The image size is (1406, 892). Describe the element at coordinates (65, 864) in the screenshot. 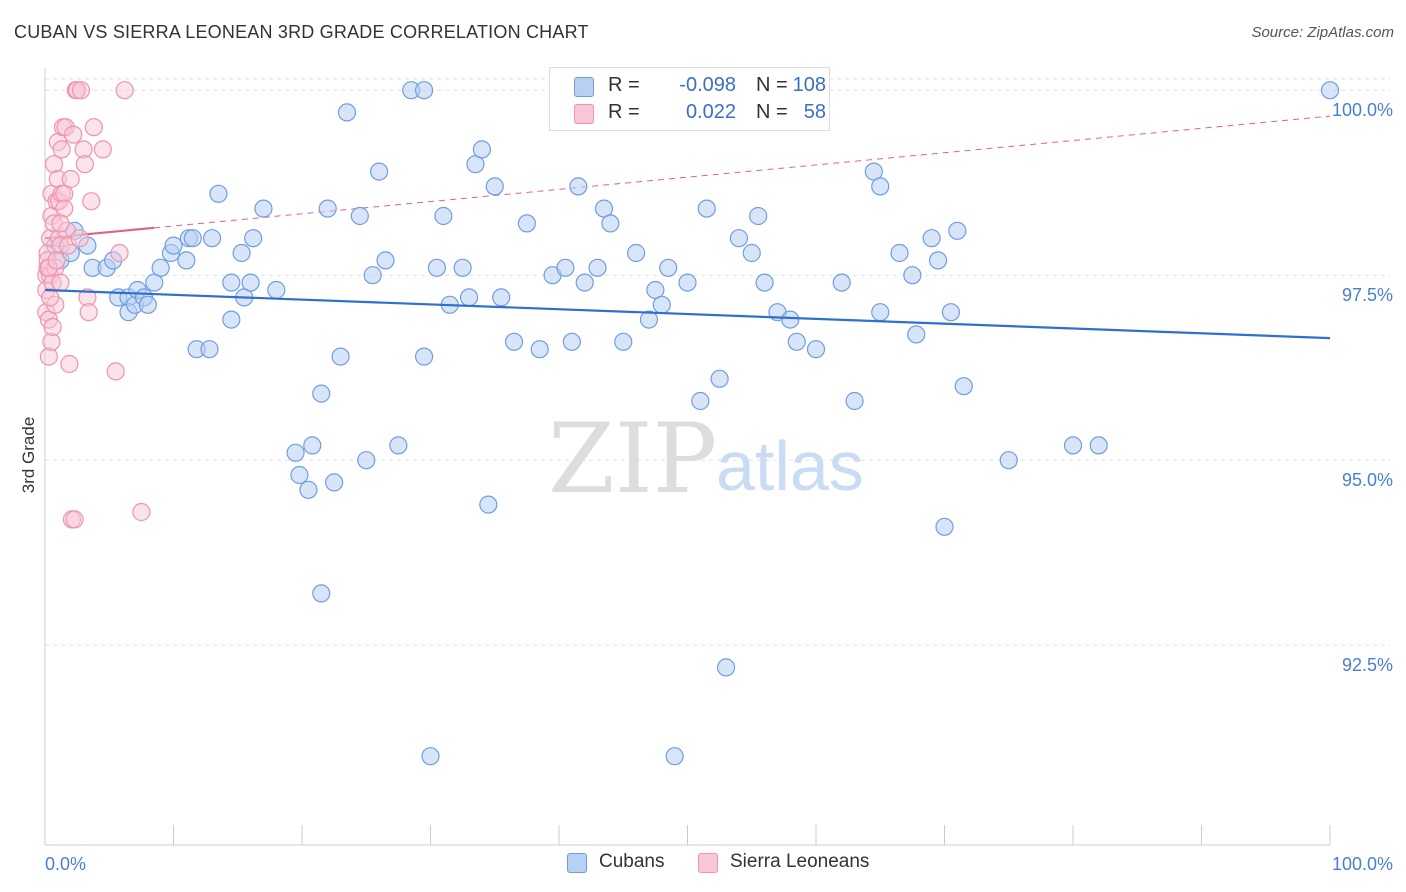

I see `x-tick-label: 0.0%` at that location.